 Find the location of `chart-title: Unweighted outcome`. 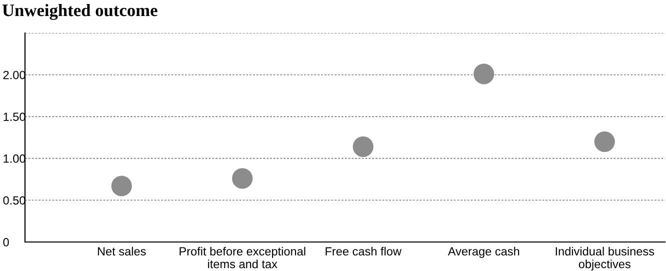

chart-title: Unweighted outcome is located at coordinates (80, 12).